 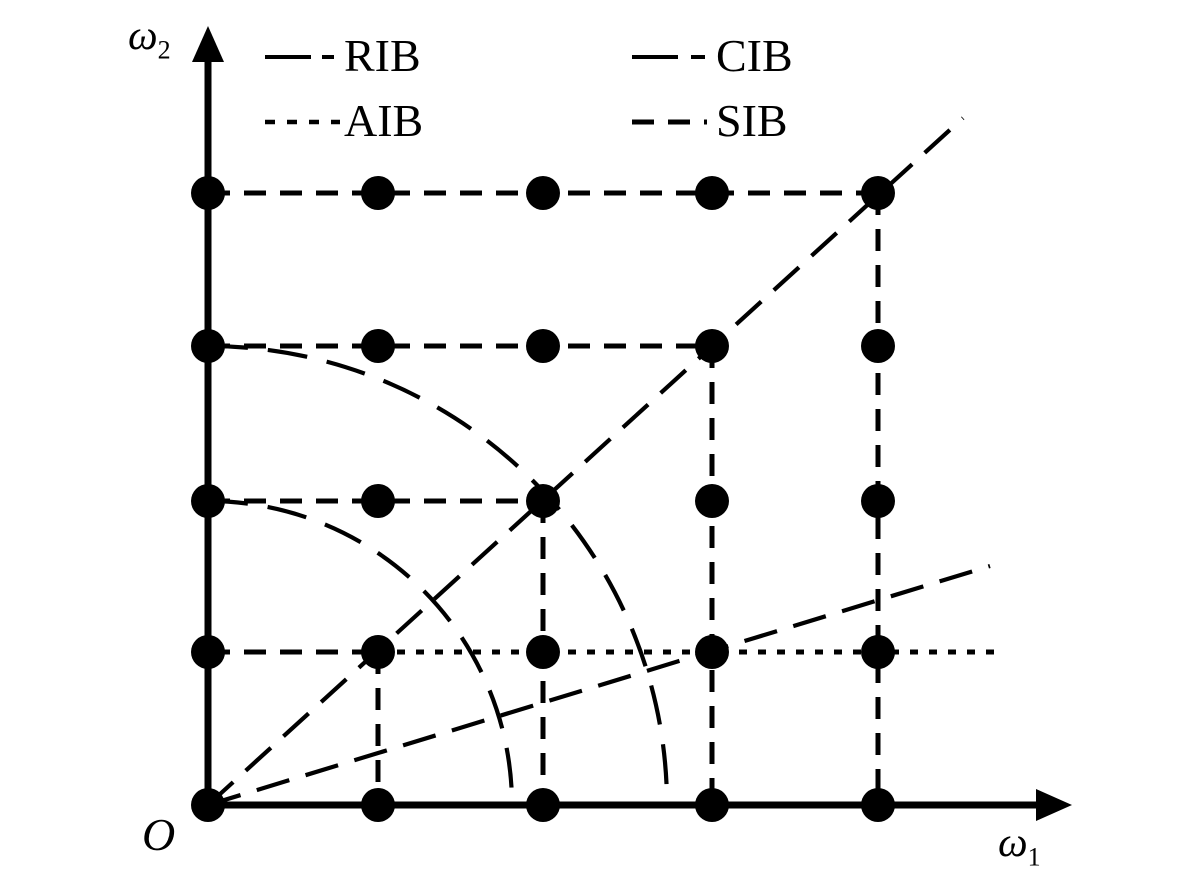 What do you see at coordinates (164, 50) in the screenshot?
I see `y-axis-label-subscript: 2` at bounding box center [164, 50].